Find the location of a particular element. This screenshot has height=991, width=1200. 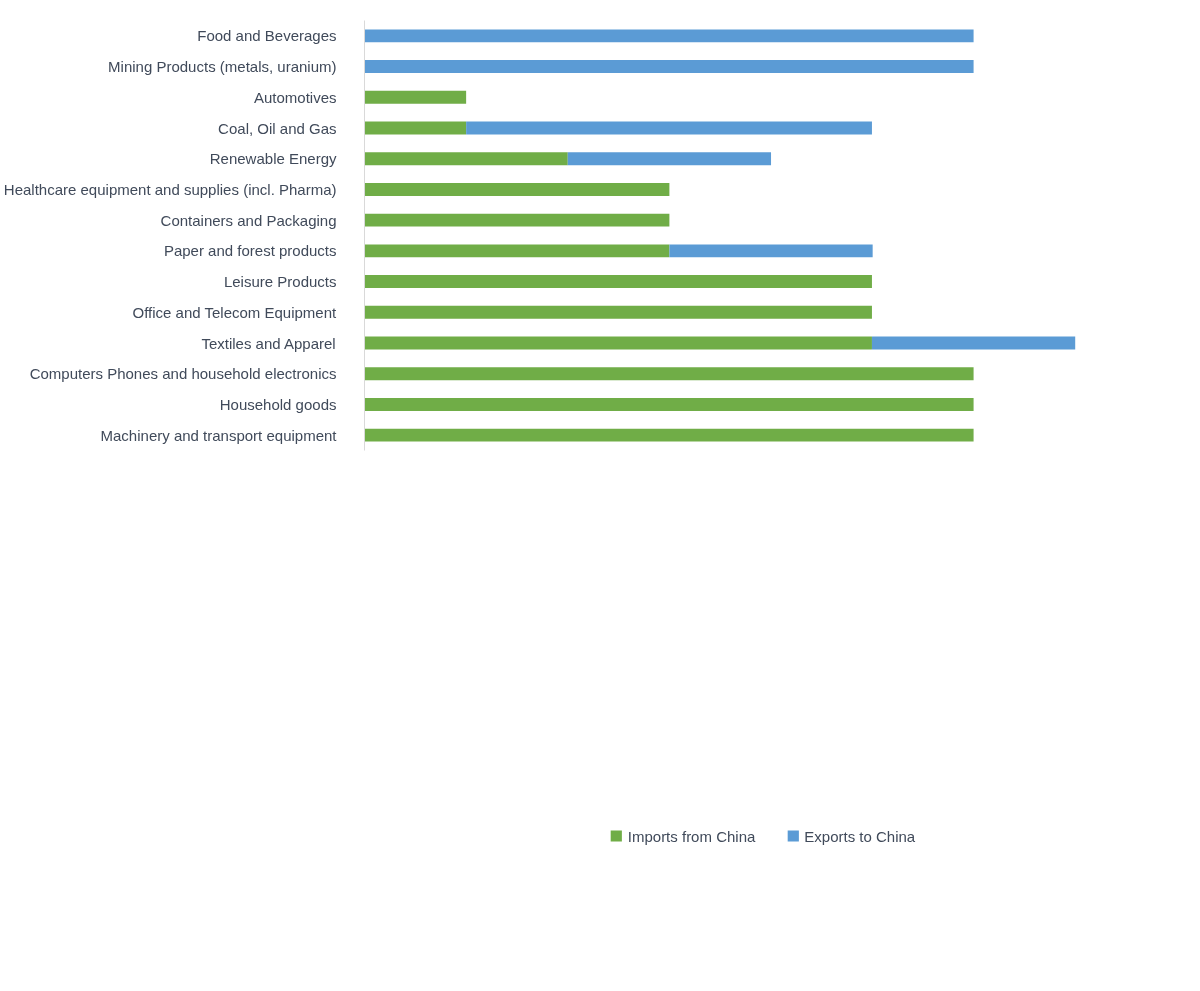

y-tick-label: Containers and Packaging is located at coordinates (248, 220).